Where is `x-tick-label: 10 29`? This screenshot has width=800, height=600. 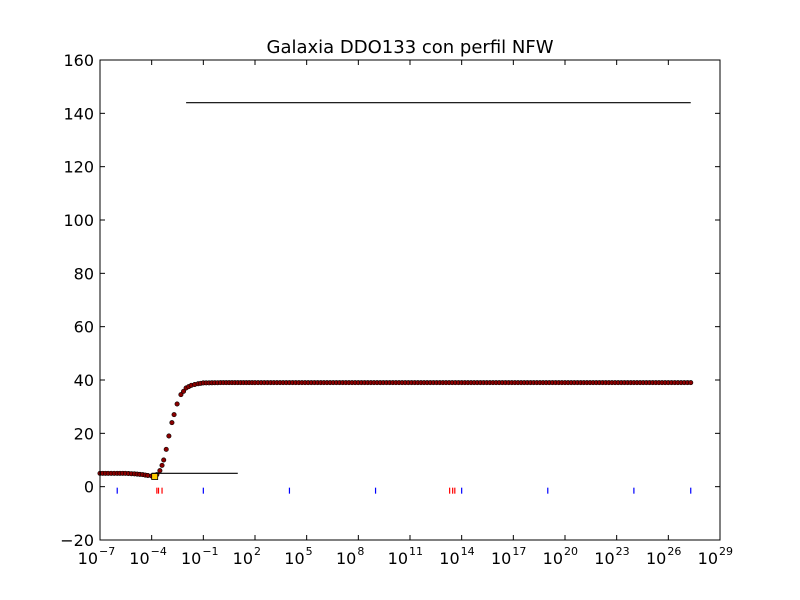 x-tick-label: 10 29 is located at coordinates (715, 556).